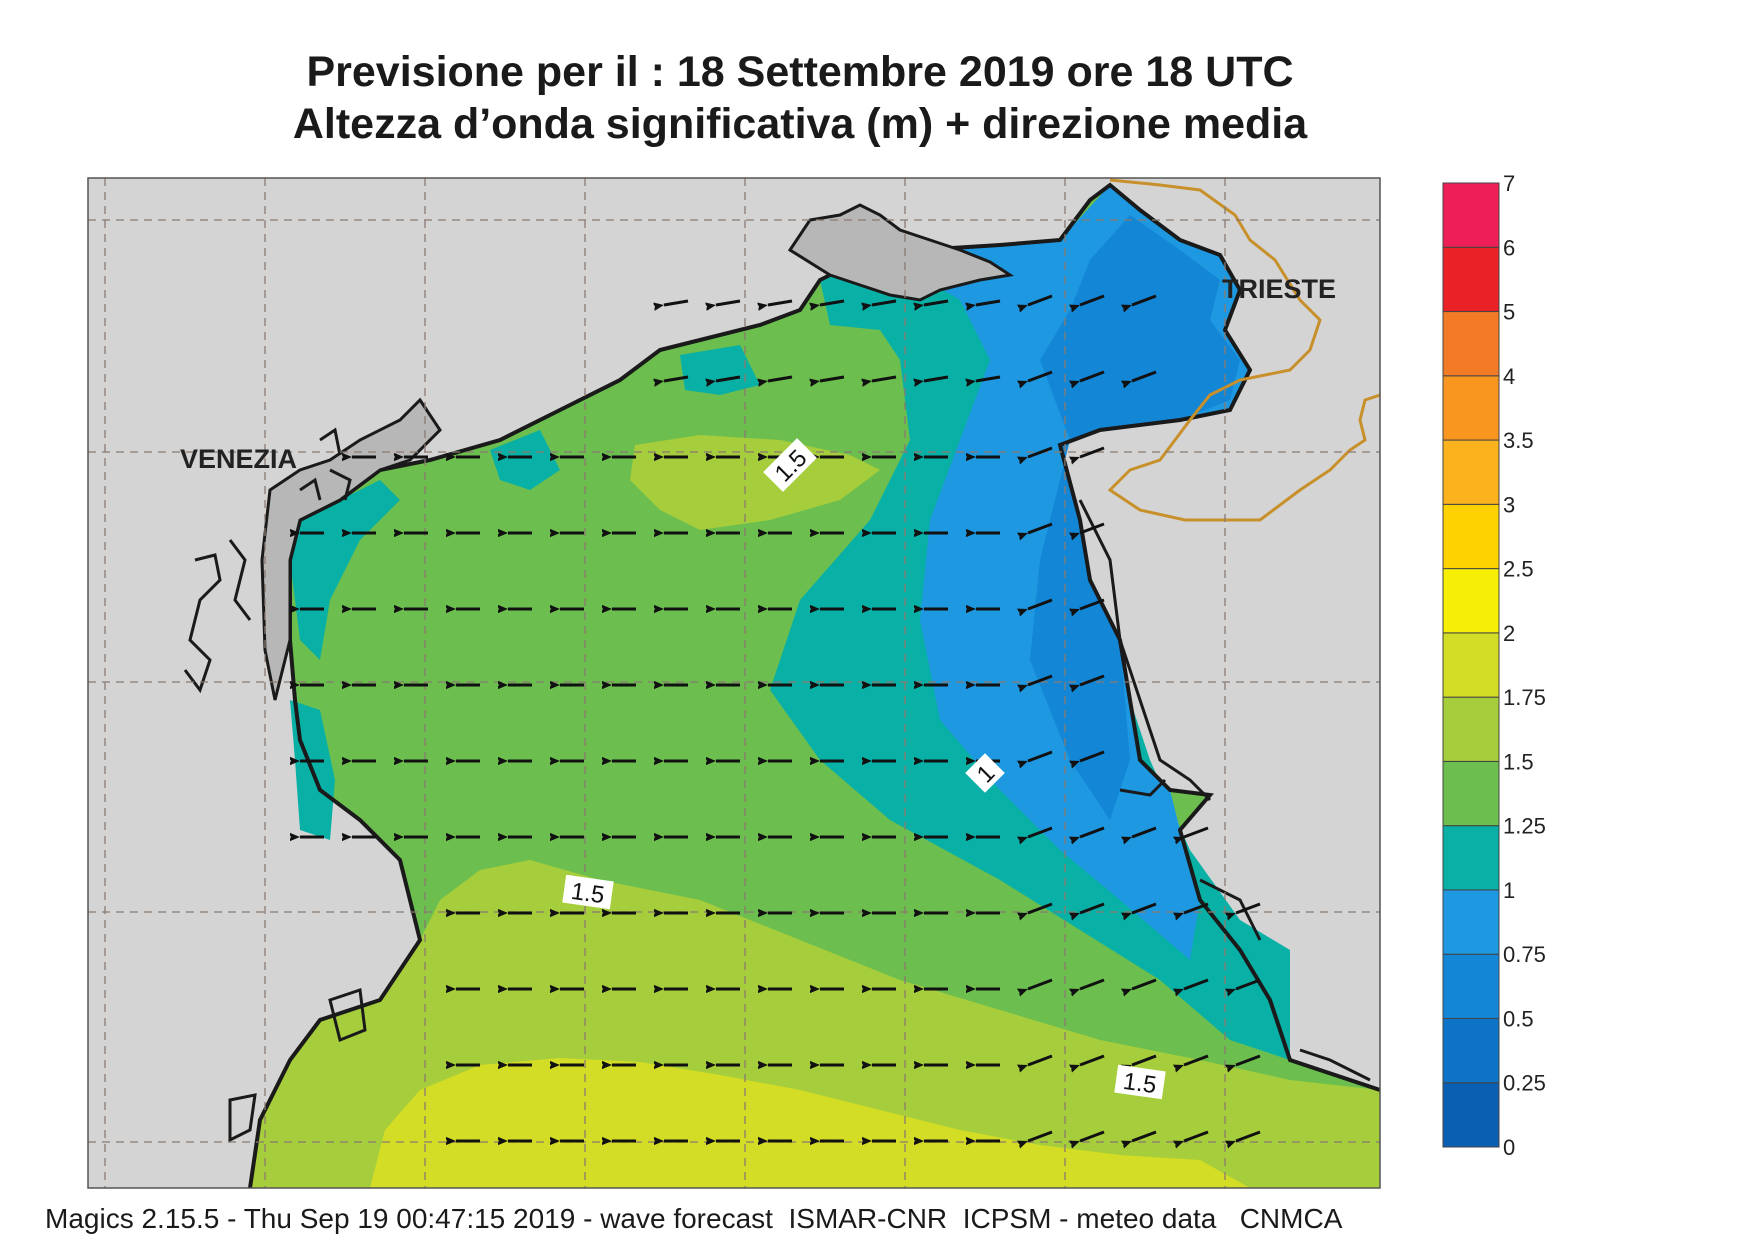 This screenshot has width=1755, height=1242. I want to click on istria-coast, so click(1224, 790).